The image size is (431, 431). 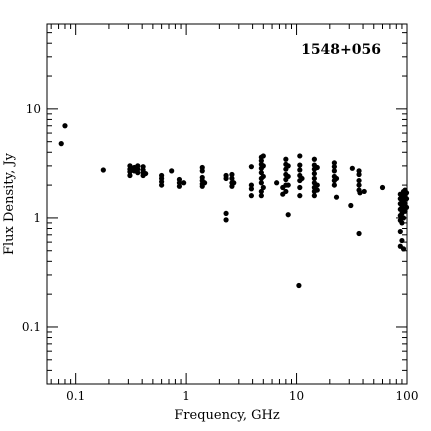 What do you see at coordinates (407, 396) in the screenshot?
I see `x-tick-label: 100` at bounding box center [407, 396].